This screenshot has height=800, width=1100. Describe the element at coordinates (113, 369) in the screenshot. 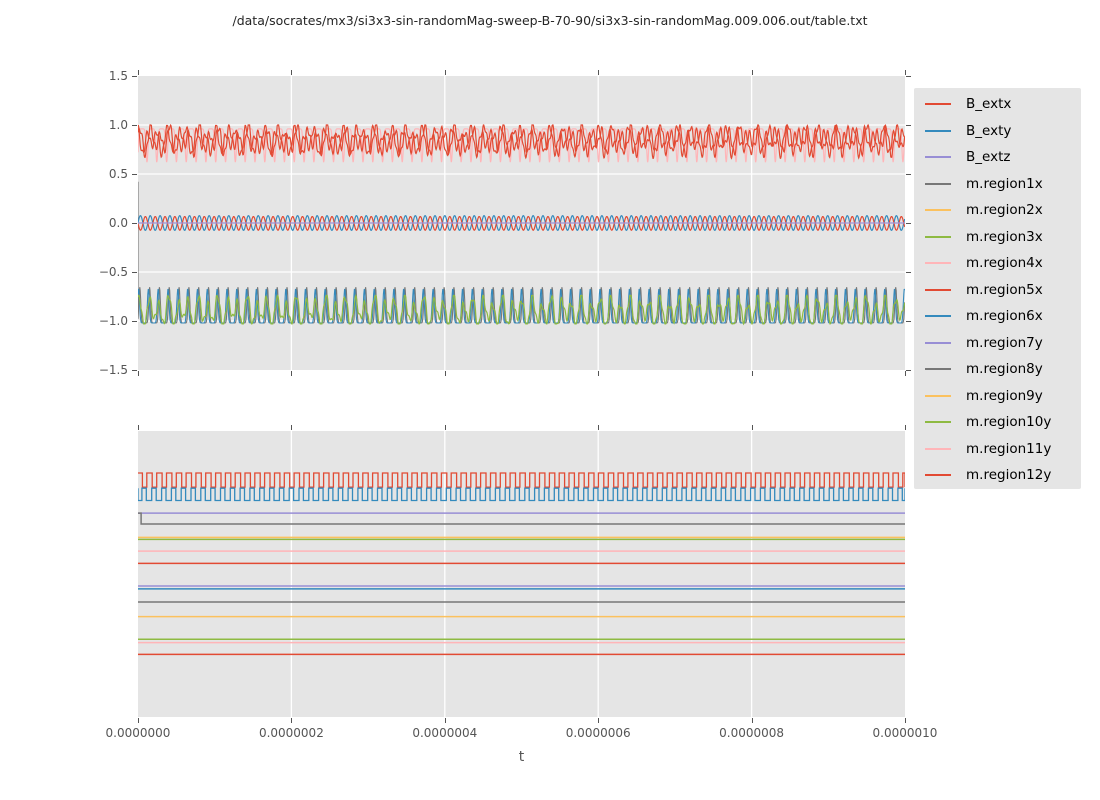

I see `y-tick-label: −1.5` at that location.